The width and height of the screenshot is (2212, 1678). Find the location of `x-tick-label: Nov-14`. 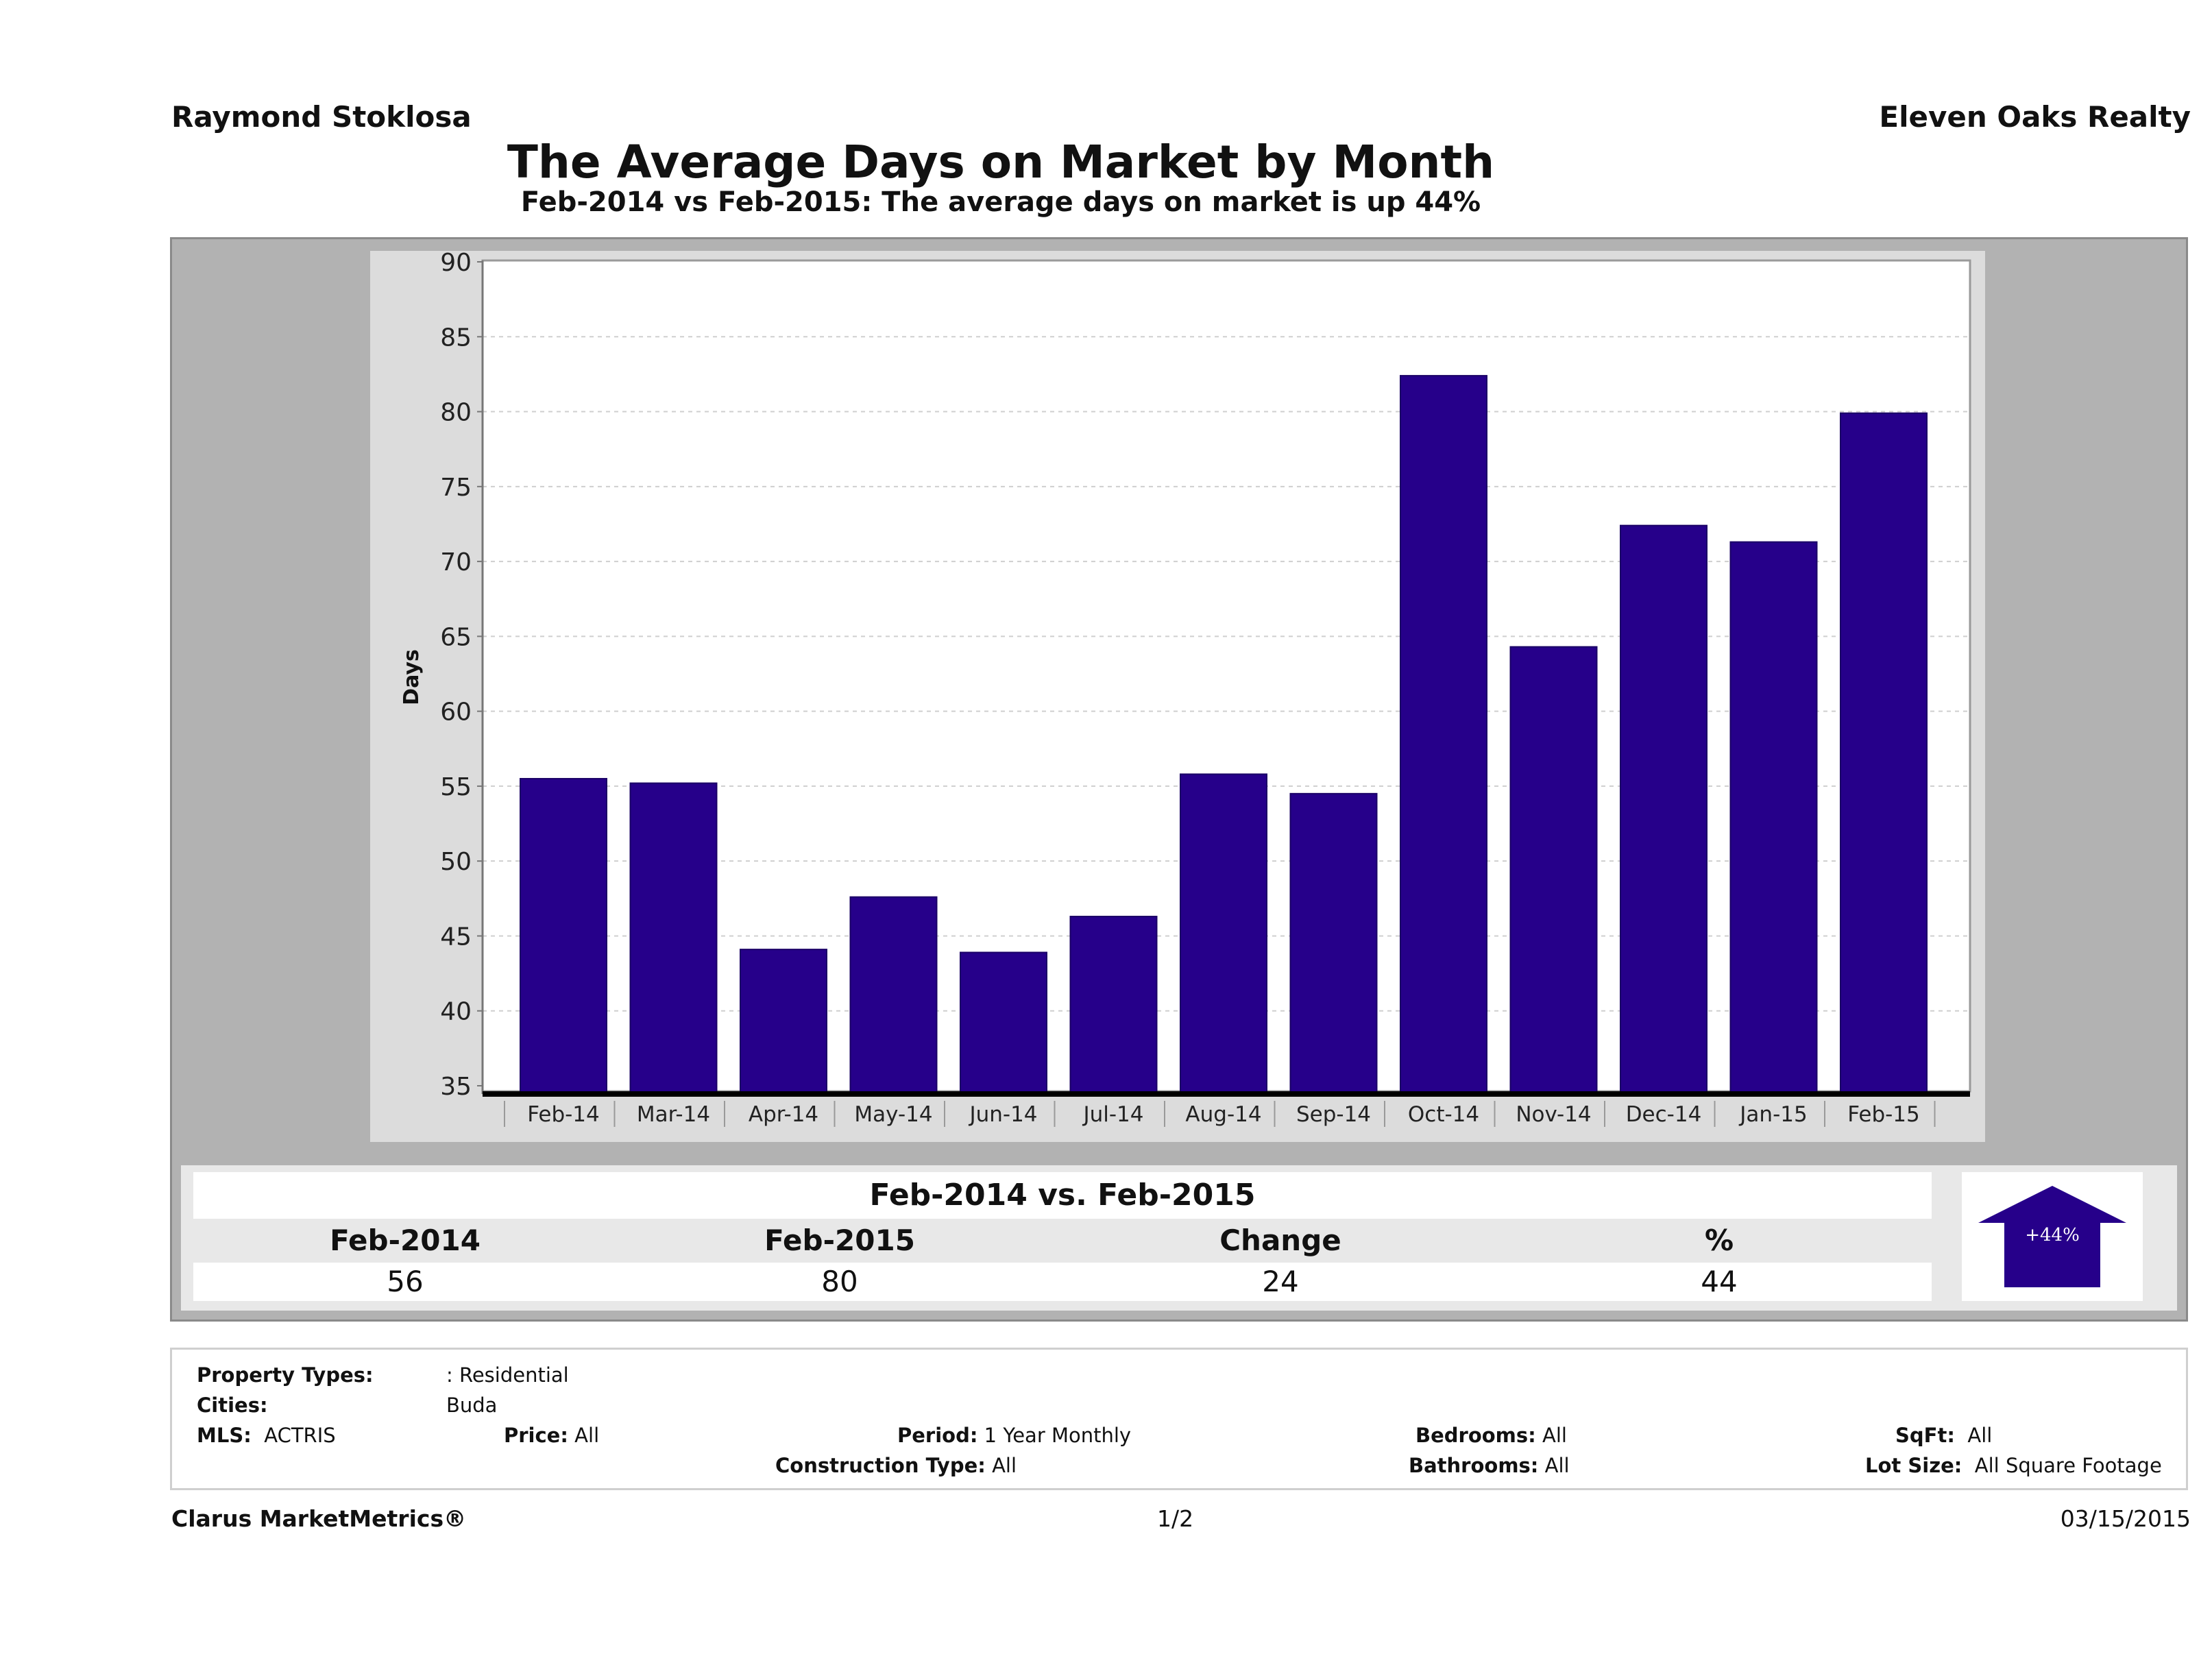

x-tick-label: Nov-14 is located at coordinates (1554, 1114).